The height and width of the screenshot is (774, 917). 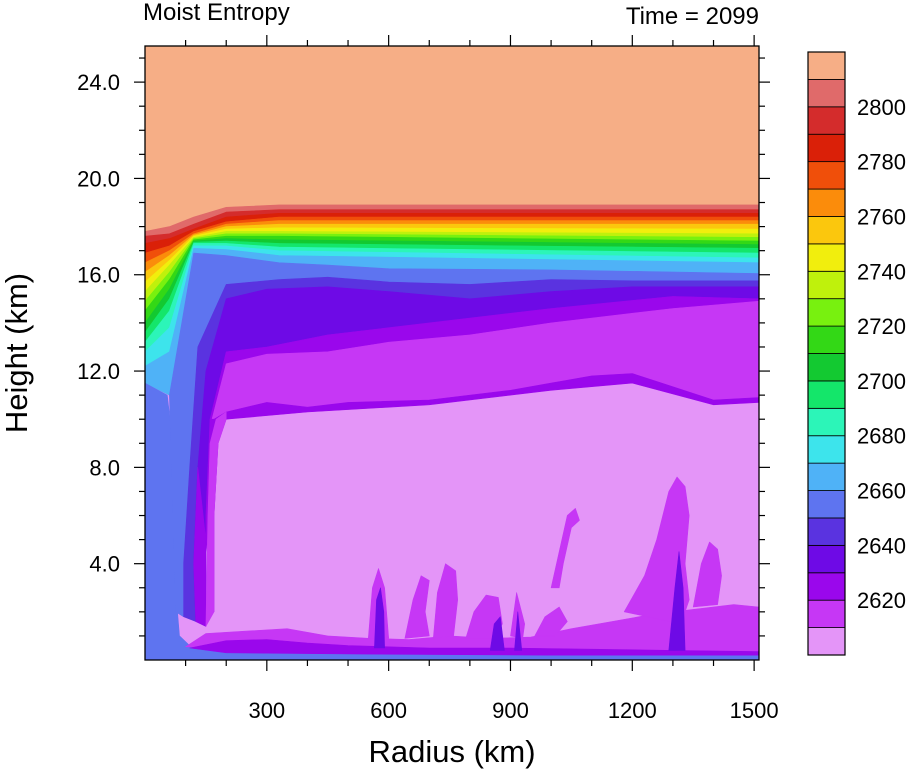 I want to click on x-tick-label: 1200, so click(x=632, y=710).